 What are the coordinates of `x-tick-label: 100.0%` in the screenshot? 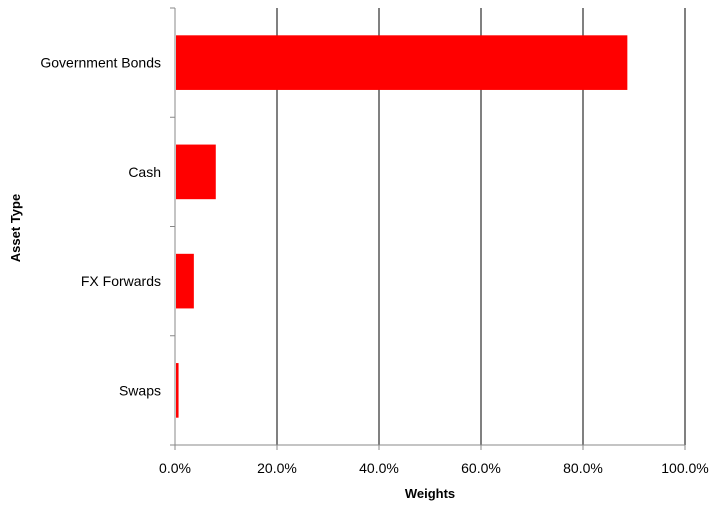 It's located at (684, 468).